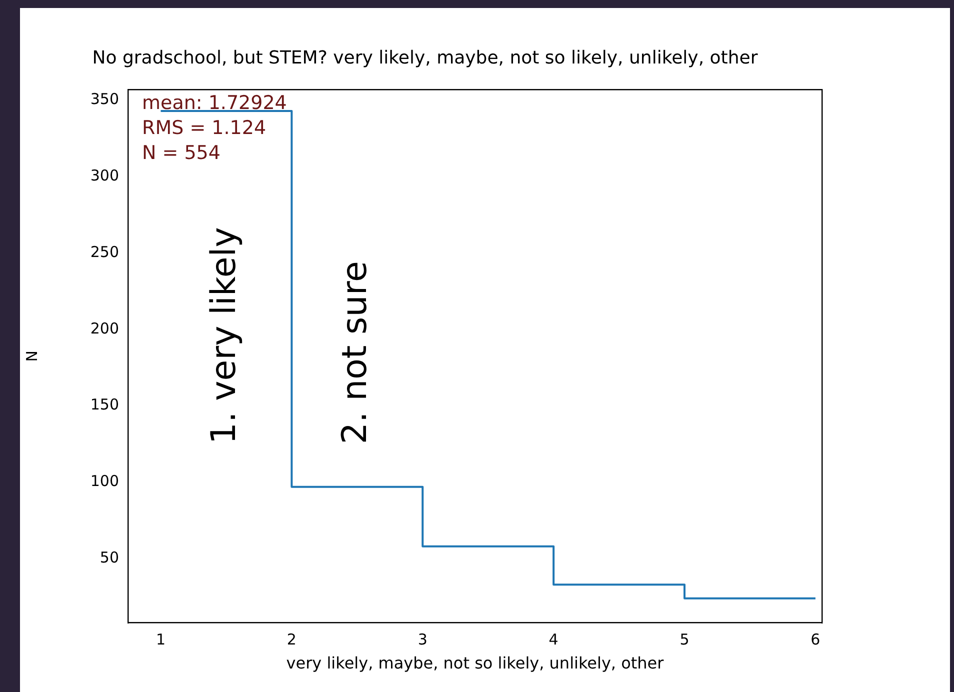 The height and width of the screenshot is (692, 954). Describe the element at coordinates (475, 663) in the screenshot. I see `x-axis-title: very likely, maybe, not so likely, unlikely, other` at that location.